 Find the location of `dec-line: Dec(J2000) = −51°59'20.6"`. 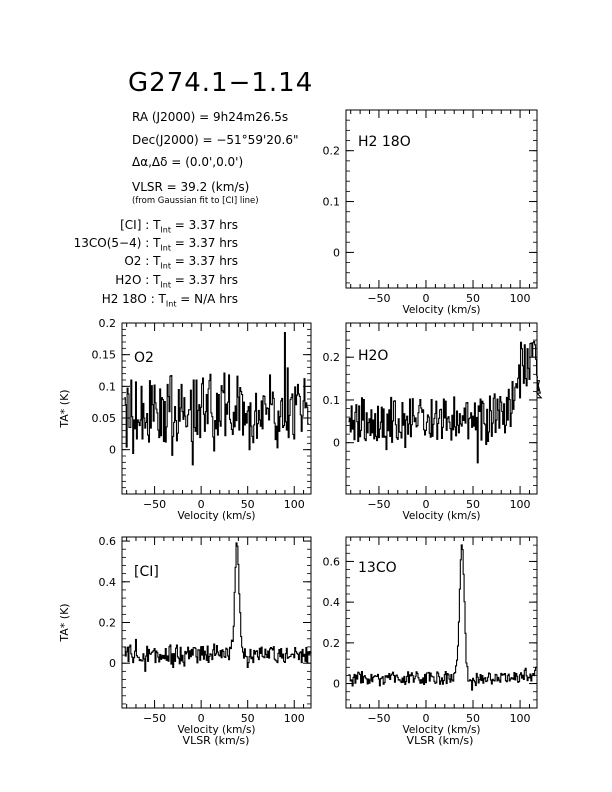

dec-line: Dec(J2000) = −51°59'20.6" is located at coordinates (215, 140).